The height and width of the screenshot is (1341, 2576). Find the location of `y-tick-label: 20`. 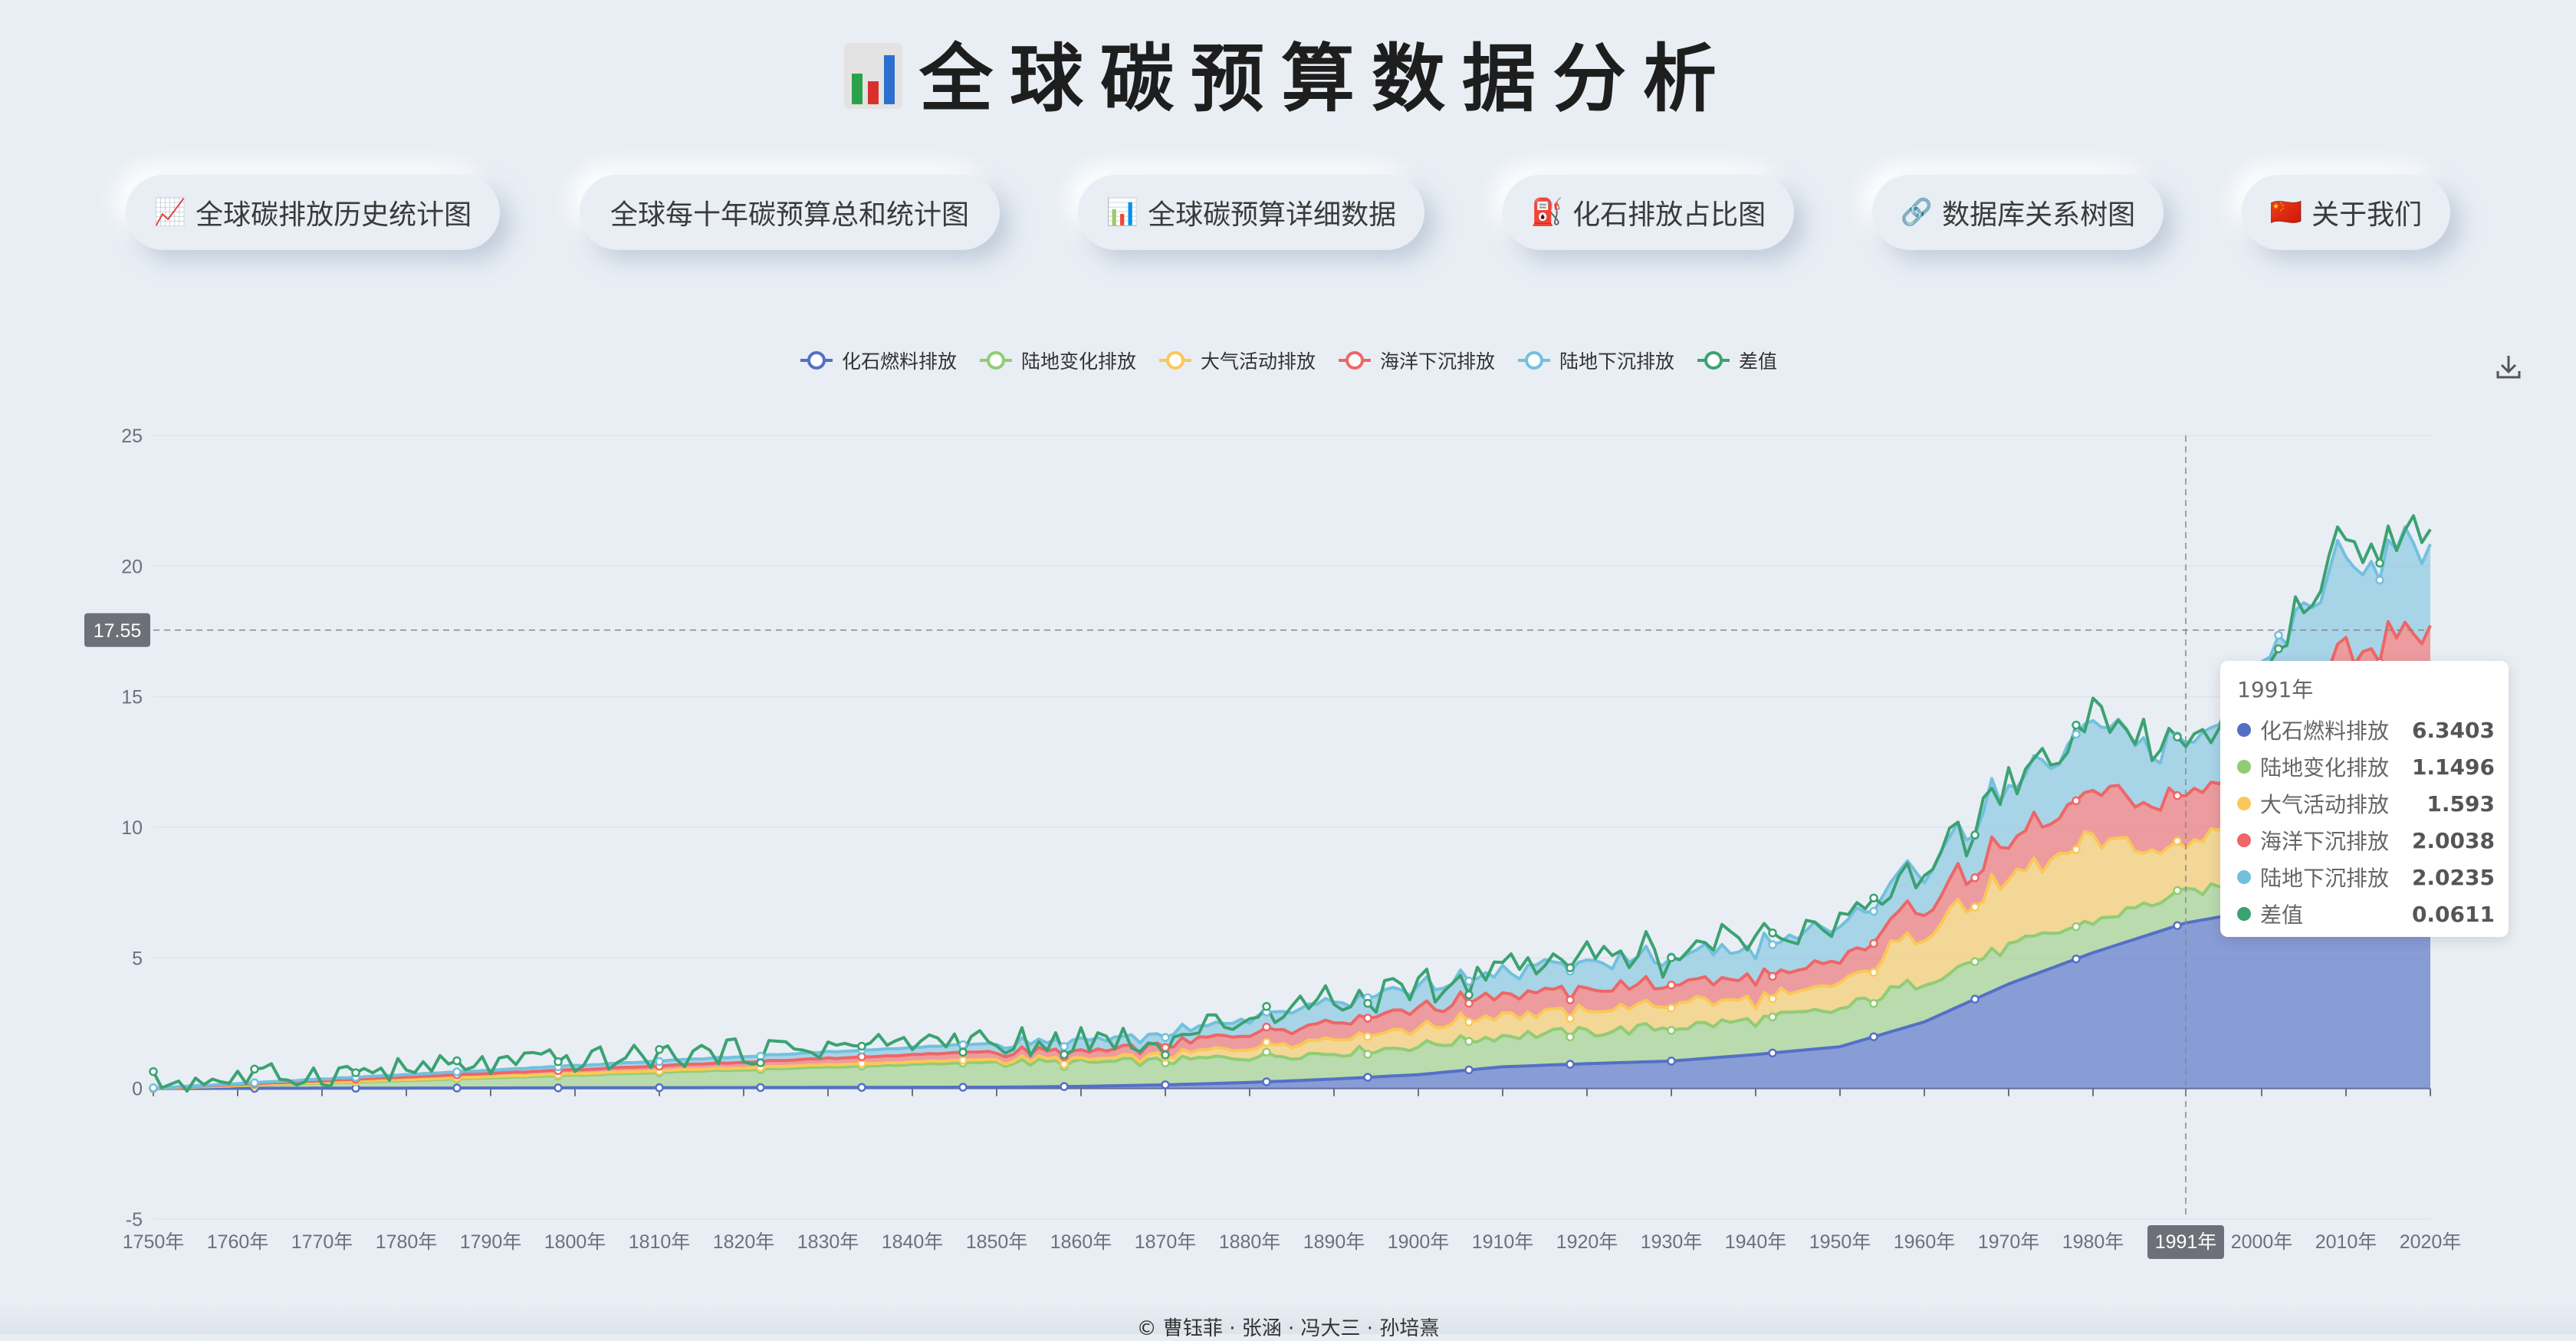

y-tick-label: 20 is located at coordinates (132, 566).